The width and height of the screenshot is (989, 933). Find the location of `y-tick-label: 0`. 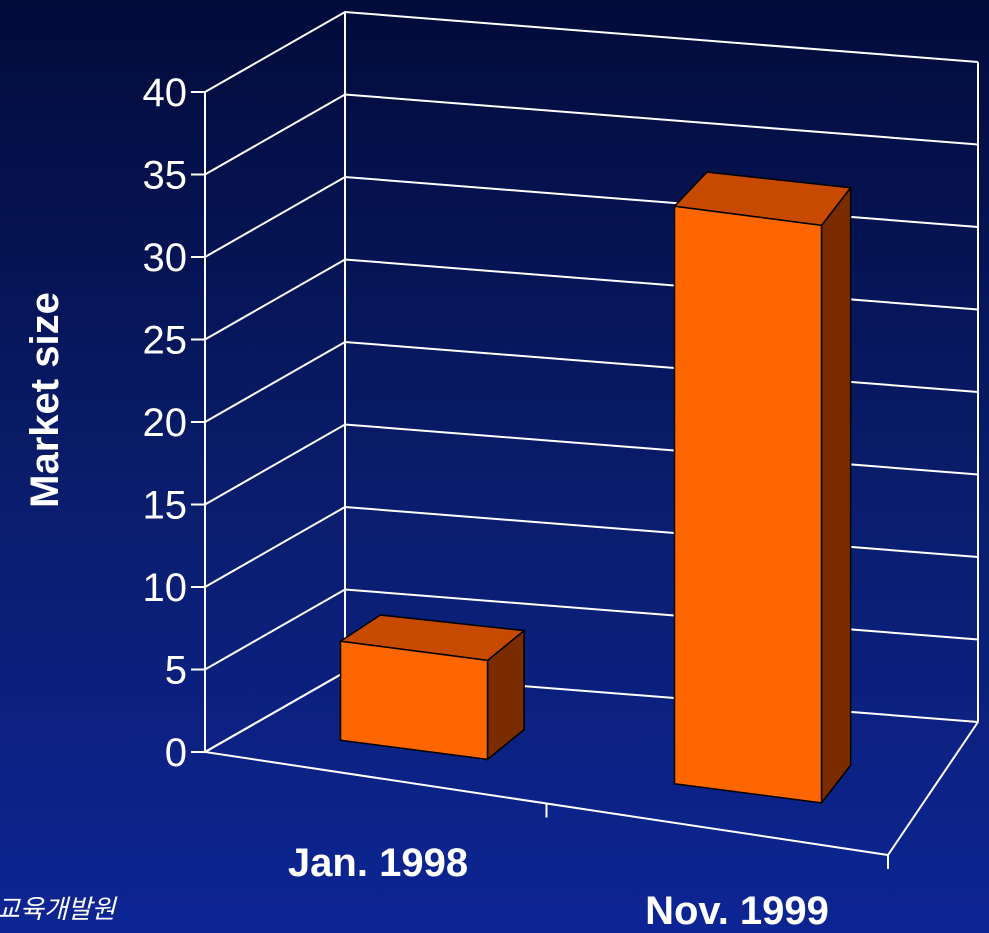

y-tick-label: 0 is located at coordinates (176, 753).